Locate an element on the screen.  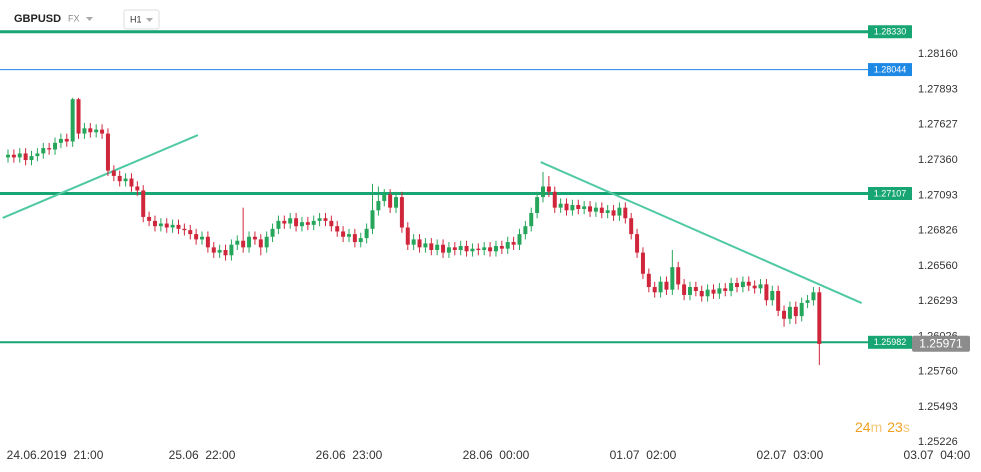
y-tick-label: 1.26293 is located at coordinates (938, 301).